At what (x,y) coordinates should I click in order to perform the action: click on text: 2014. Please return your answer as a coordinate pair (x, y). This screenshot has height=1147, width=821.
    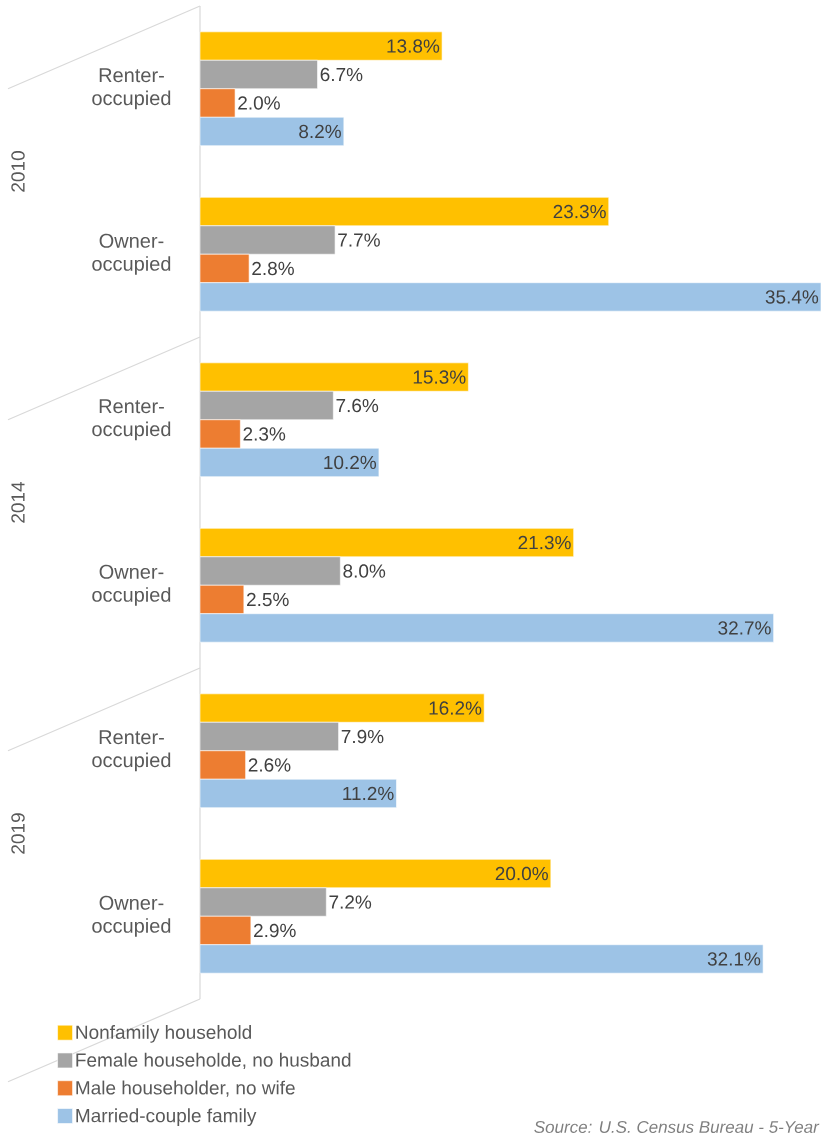
    Looking at the image, I should click on (18, 502).